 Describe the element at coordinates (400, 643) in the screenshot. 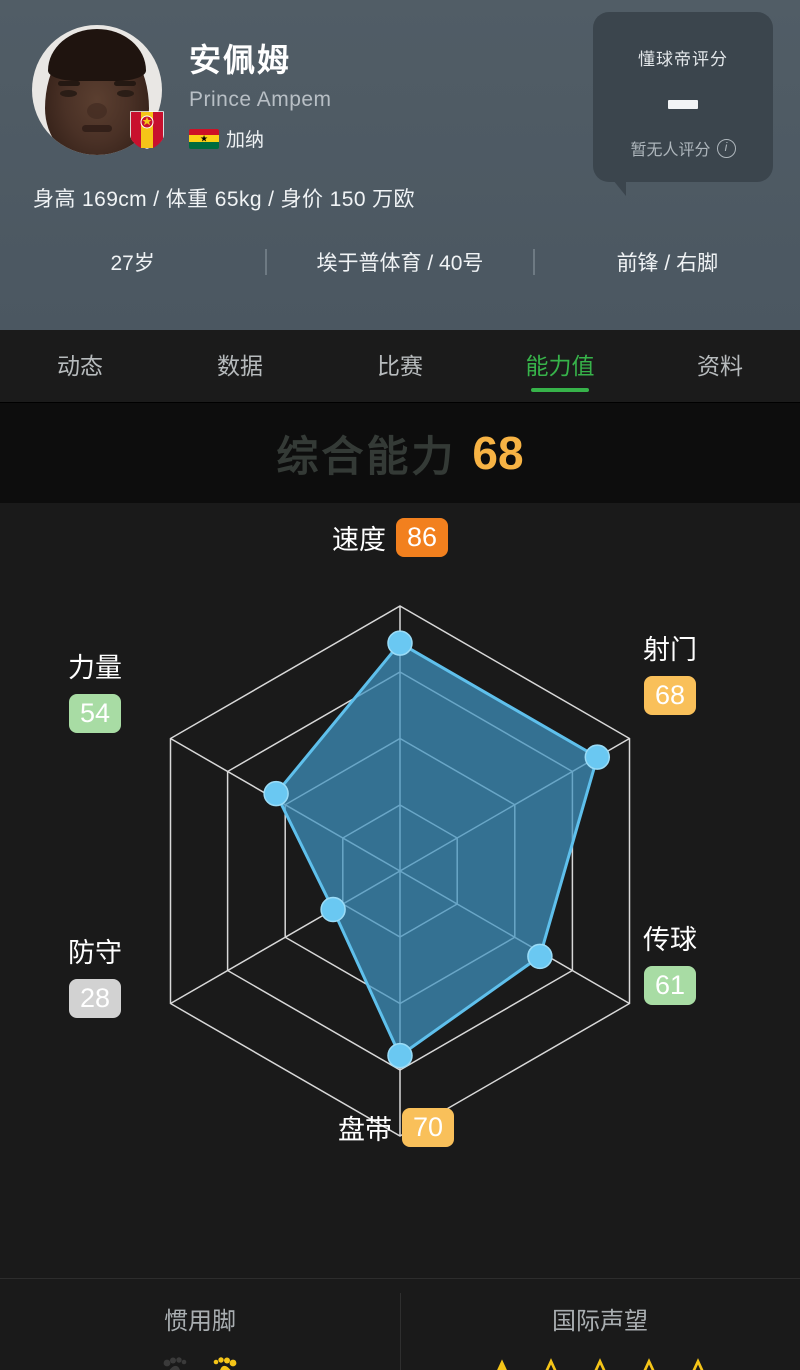

I see `radar-point-speed` at that location.